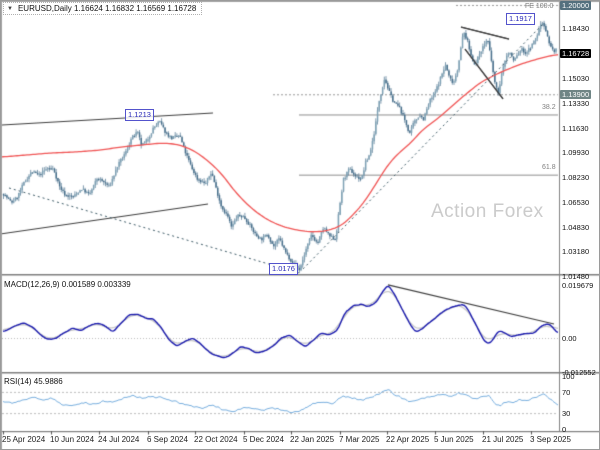 The width and height of the screenshot is (600, 450). I want to click on price-axis-label: 1.13900, so click(576, 94).